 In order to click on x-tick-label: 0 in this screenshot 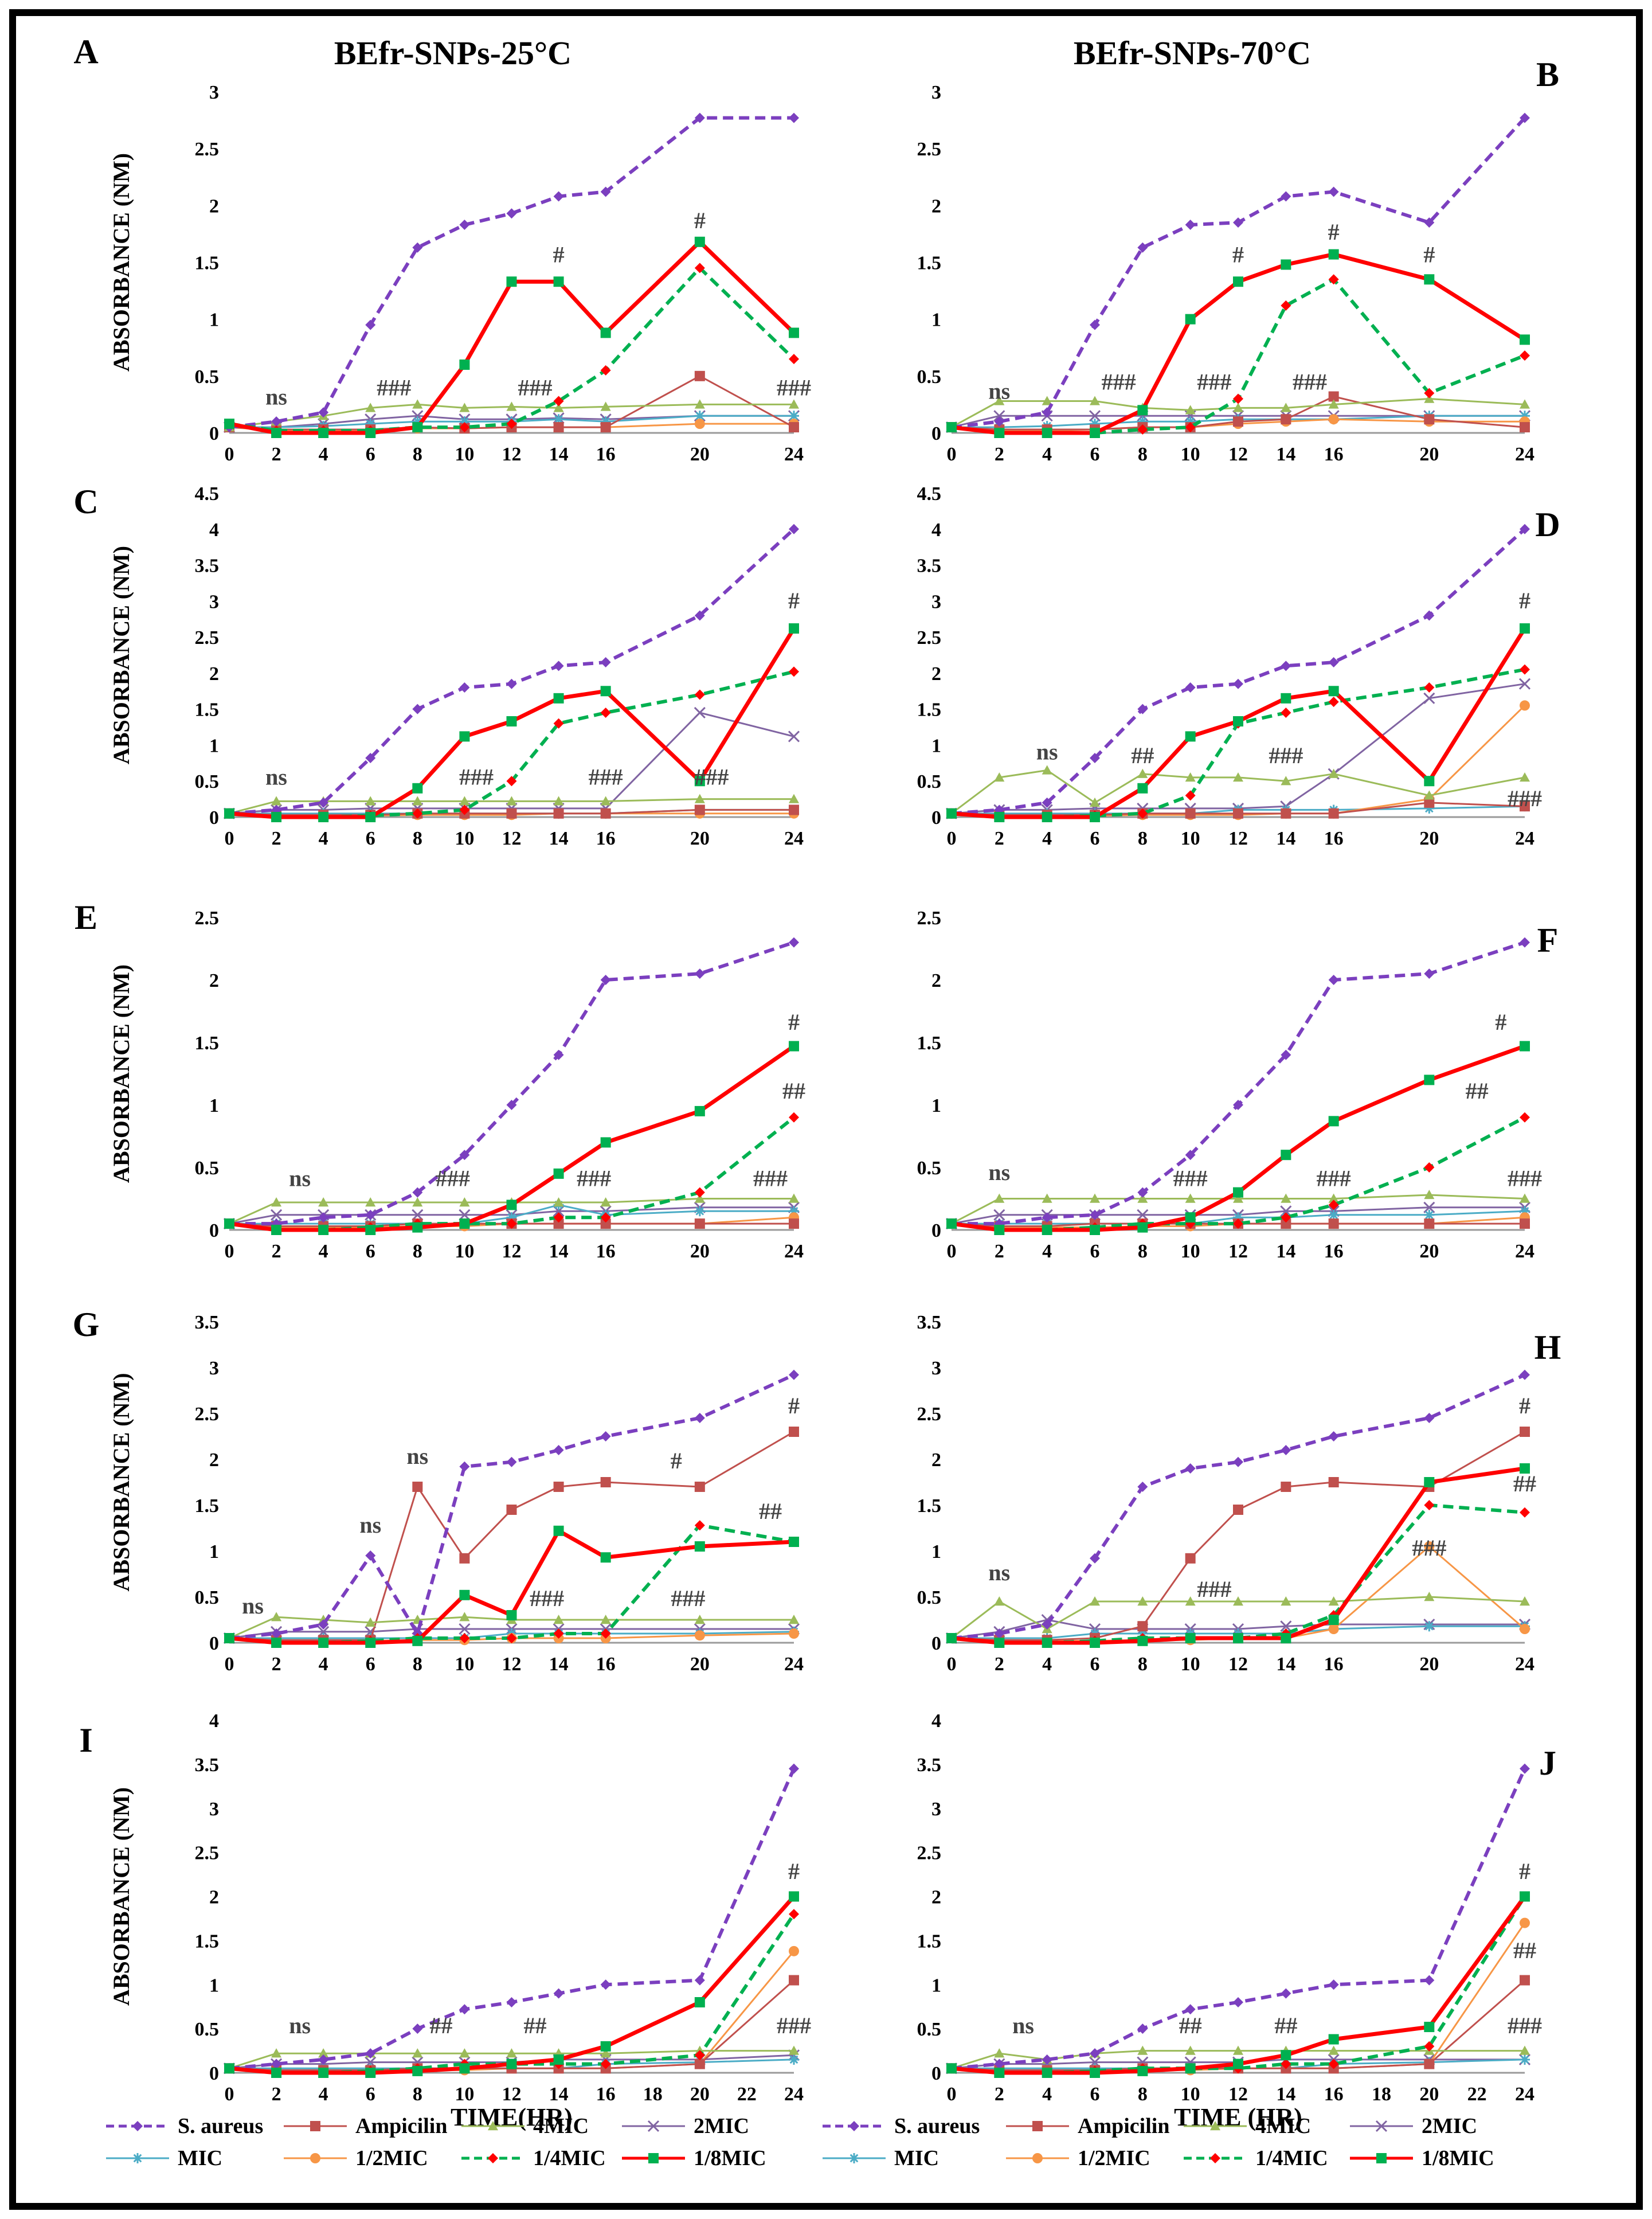, I will do `click(952, 2094)`.